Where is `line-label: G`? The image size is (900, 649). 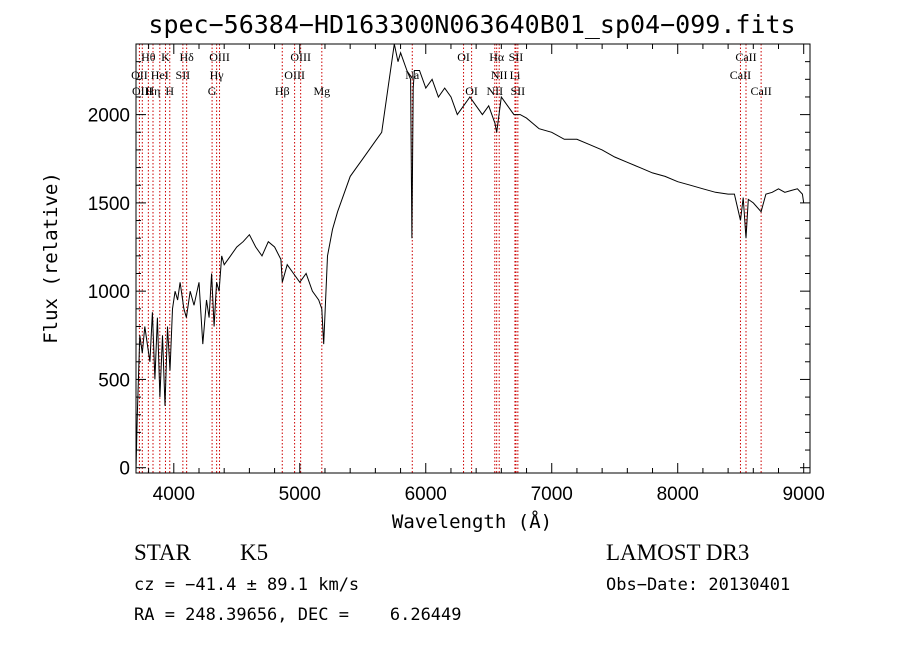 line-label: G is located at coordinates (212, 91).